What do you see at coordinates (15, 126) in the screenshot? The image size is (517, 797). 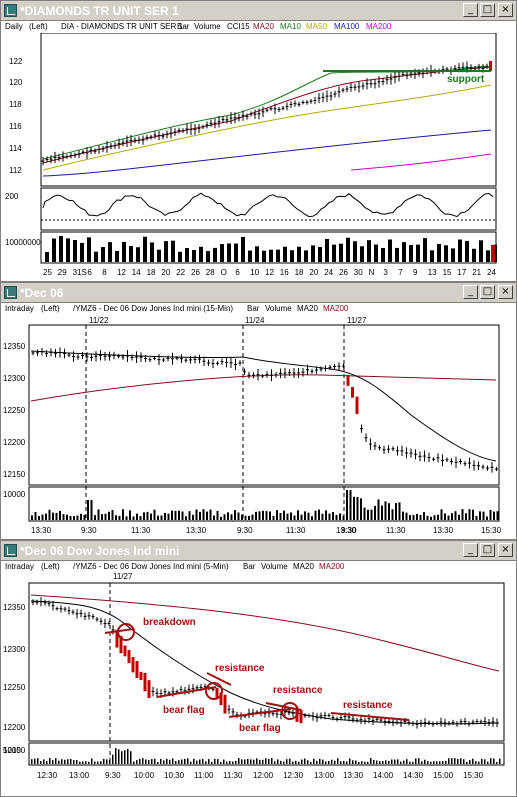 I see `price-tick-label: 116` at bounding box center [15, 126].